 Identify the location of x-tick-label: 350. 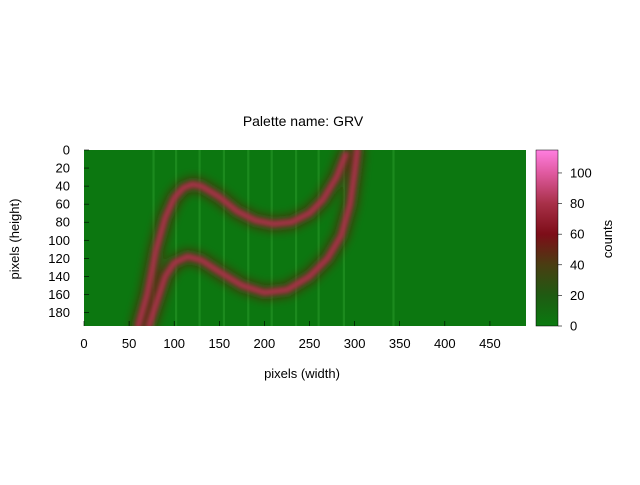
(400, 343).